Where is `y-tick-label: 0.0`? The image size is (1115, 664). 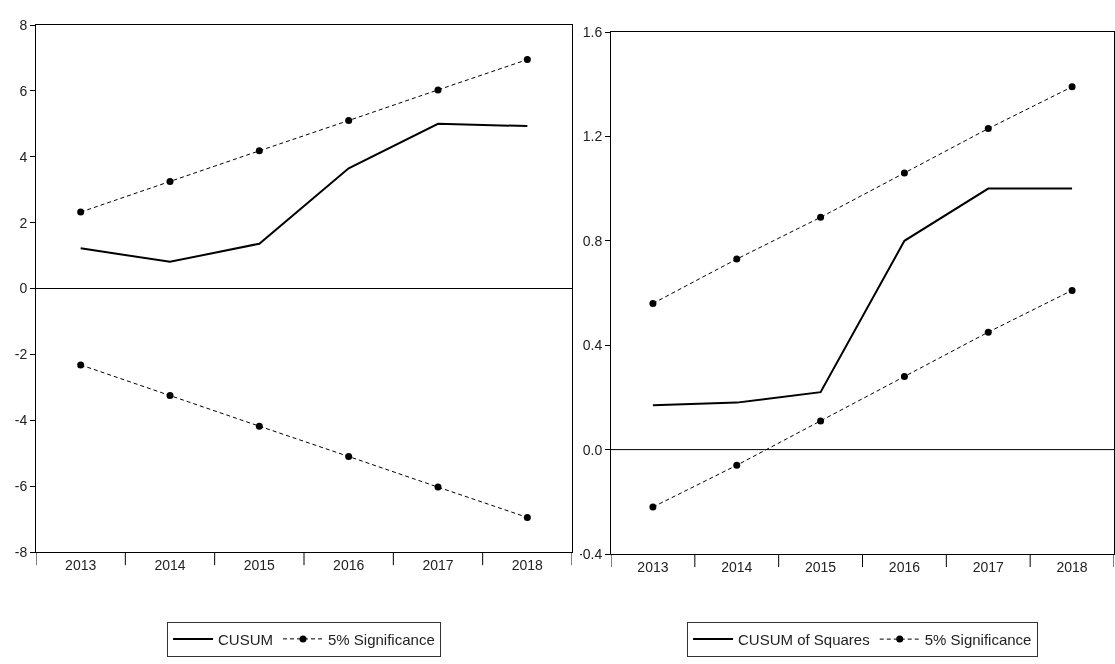
y-tick-label: 0.0 is located at coordinates (592, 449).